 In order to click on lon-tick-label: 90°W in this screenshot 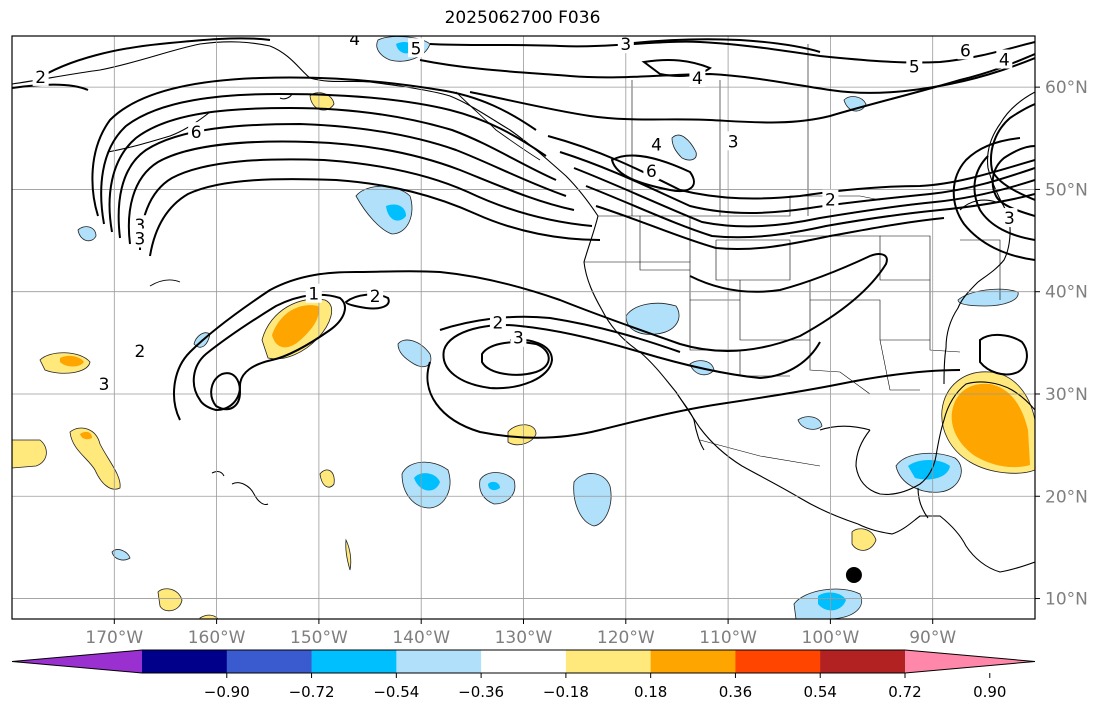, I will do `click(932, 638)`.